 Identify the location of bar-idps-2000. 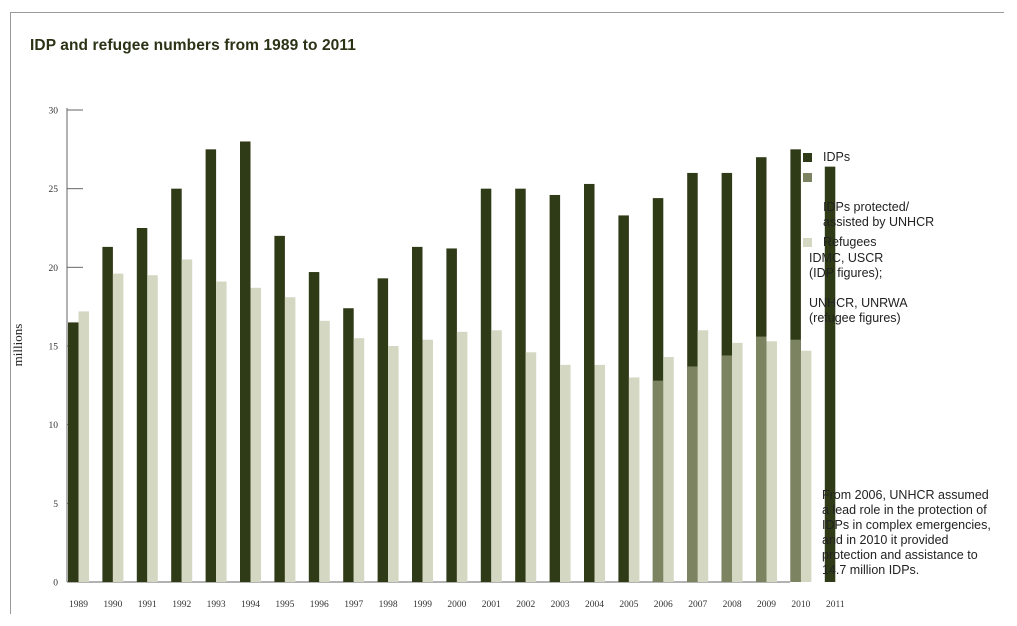
(451, 415).